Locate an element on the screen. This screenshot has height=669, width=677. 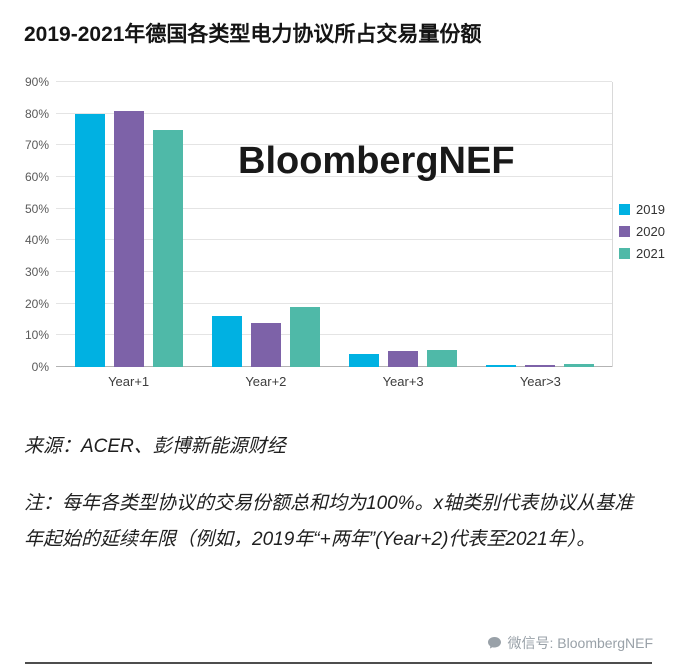
y-axis-tick-label: 0% is located at coordinates (40, 367).